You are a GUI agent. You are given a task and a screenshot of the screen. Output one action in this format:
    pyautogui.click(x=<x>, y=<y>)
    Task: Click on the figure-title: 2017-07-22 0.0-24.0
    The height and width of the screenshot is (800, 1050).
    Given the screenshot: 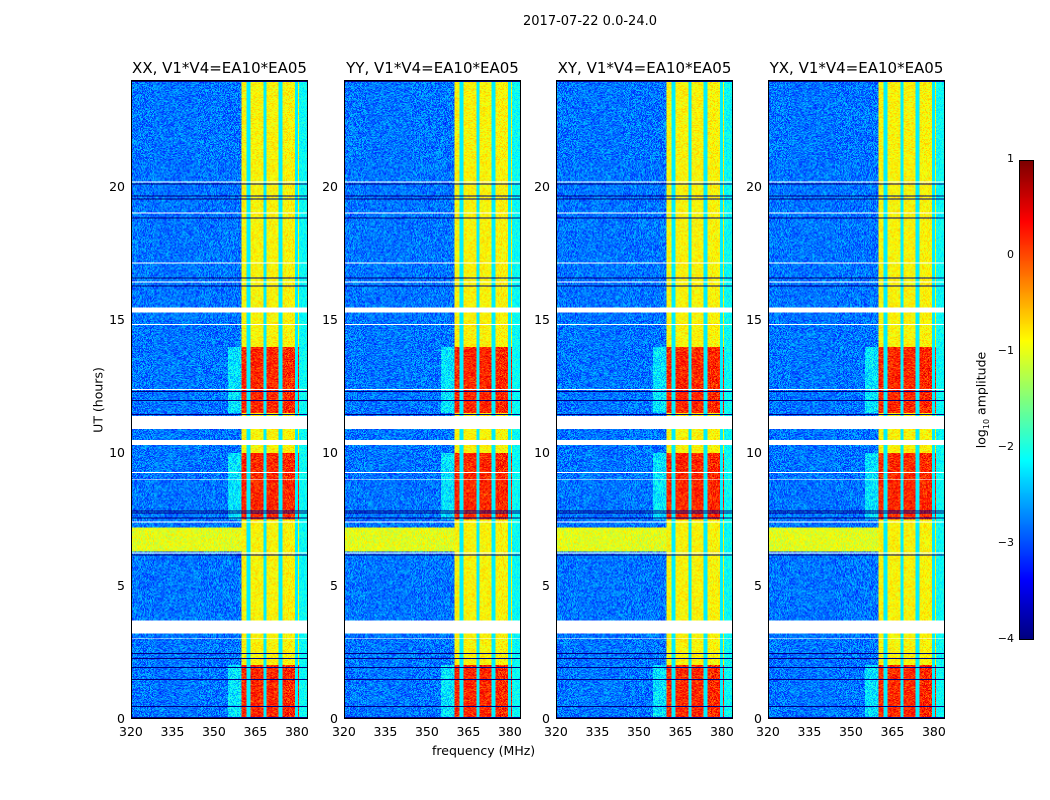 What is the action you would take?
    pyautogui.click(x=590, y=21)
    